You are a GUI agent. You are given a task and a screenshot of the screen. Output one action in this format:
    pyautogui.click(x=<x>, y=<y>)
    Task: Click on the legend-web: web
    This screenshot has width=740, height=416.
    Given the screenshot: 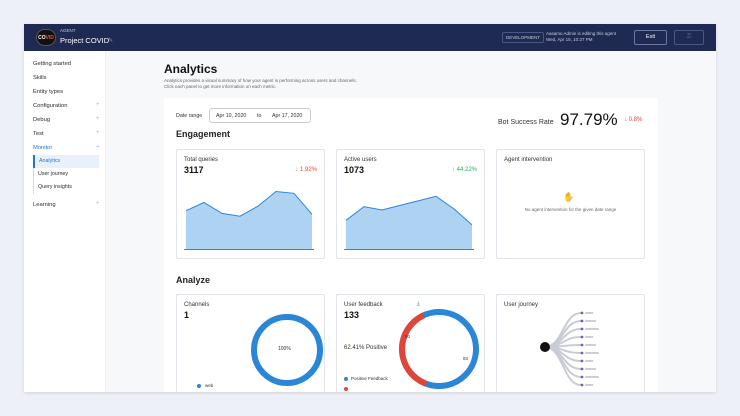 What is the action you would take?
    pyautogui.click(x=209, y=385)
    